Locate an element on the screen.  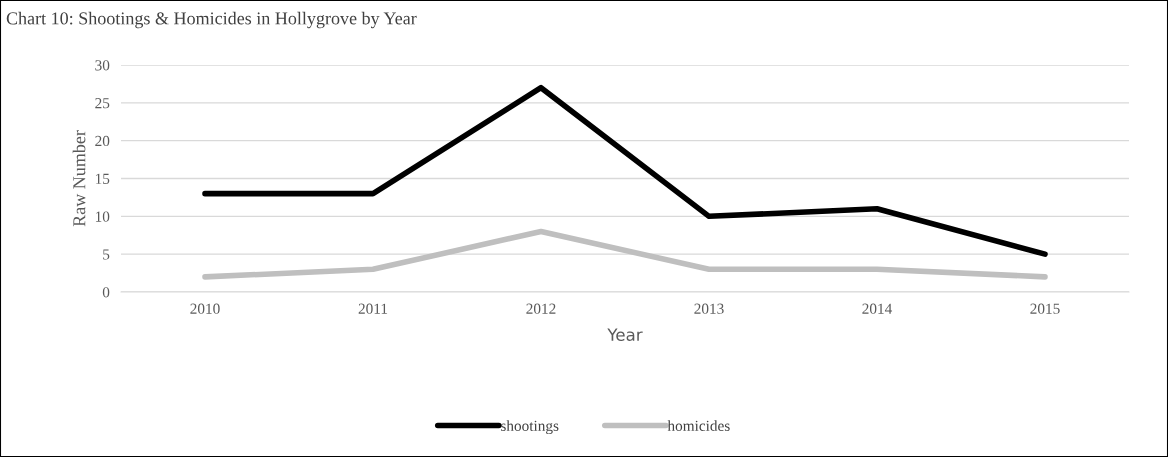
x-tick-label: 2015 is located at coordinates (1045, 308).